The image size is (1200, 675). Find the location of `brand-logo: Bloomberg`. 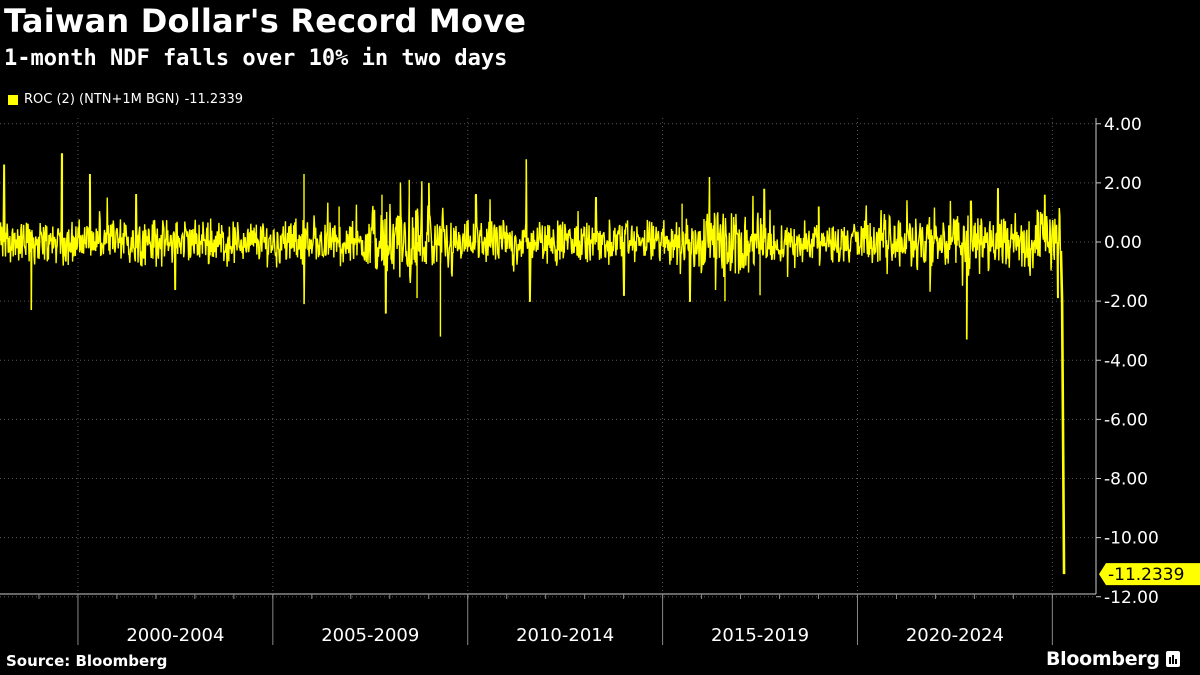

brand-logo: Bloomberg is located at coordinates (1113, 659).